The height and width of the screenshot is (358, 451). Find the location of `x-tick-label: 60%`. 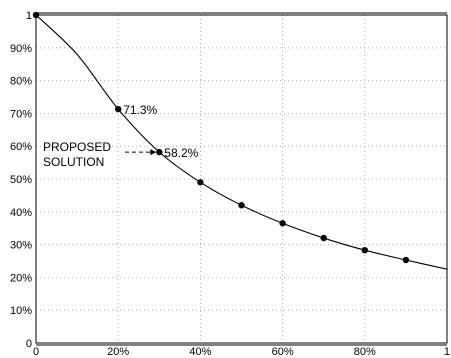

x-tick-label: 60% is located at coordinates (283, 352).